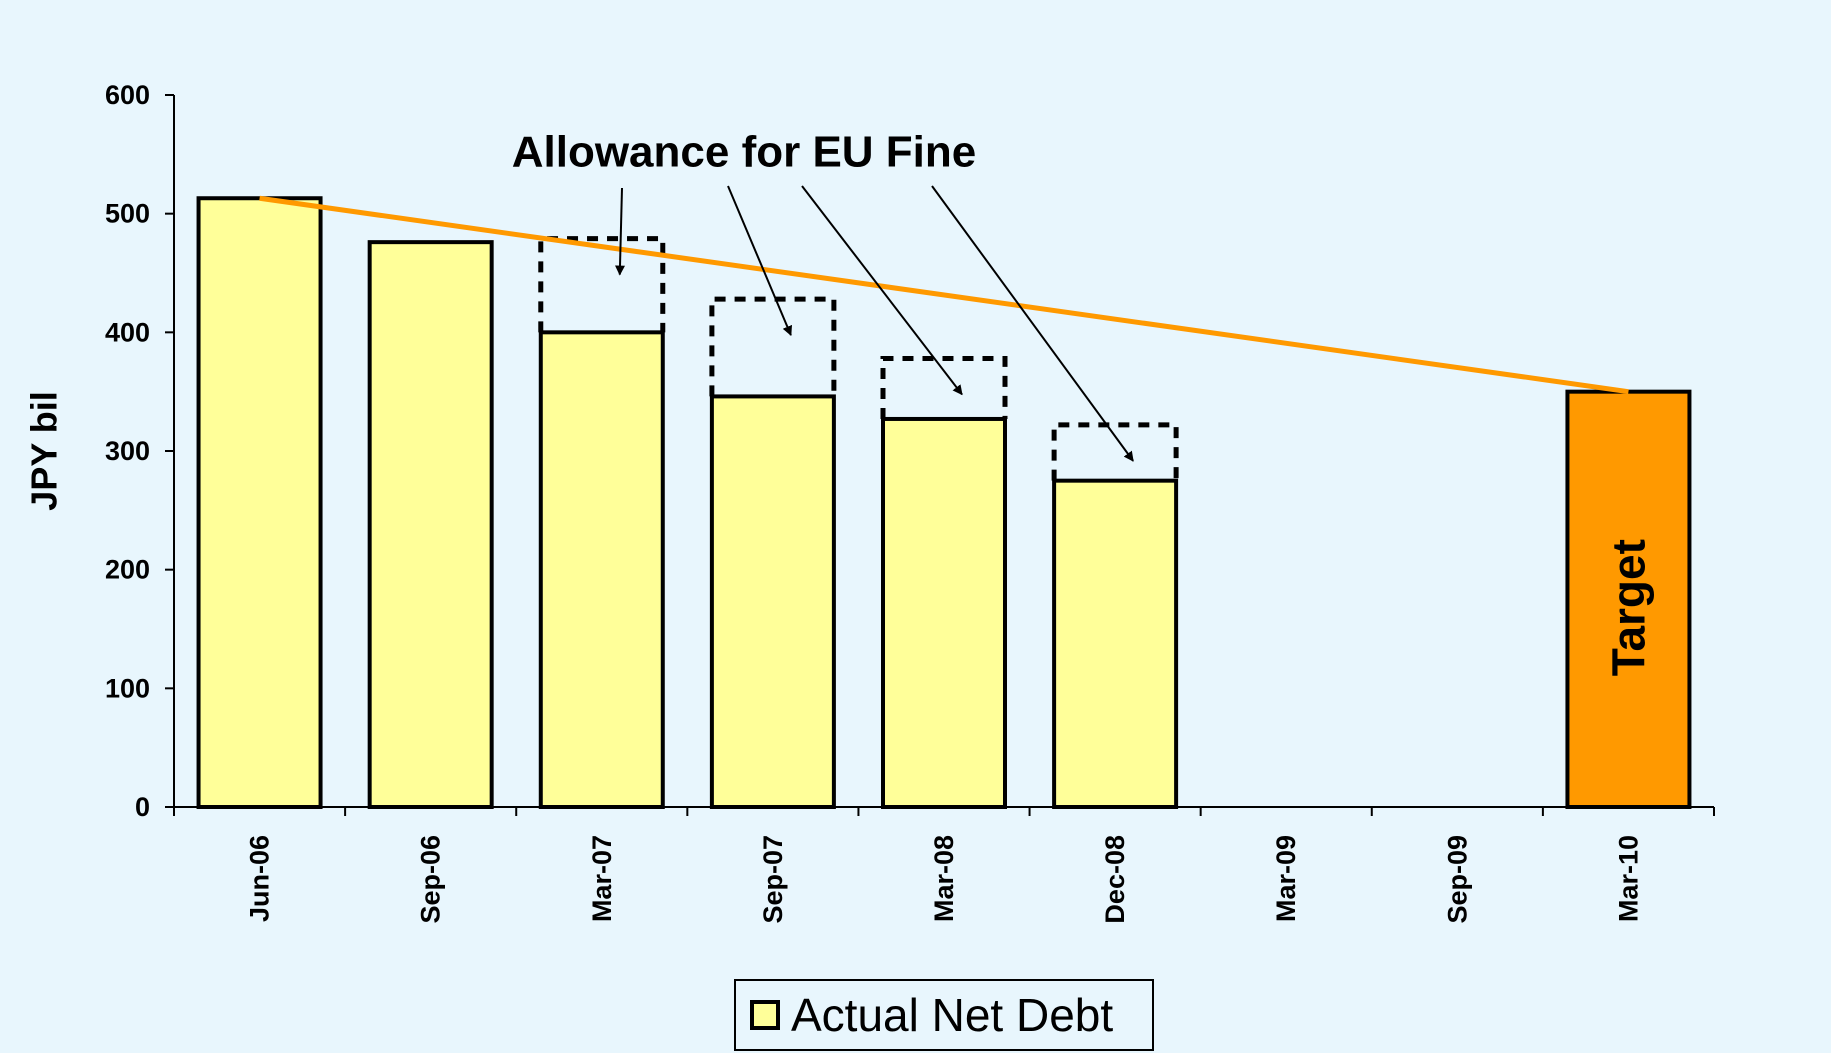 This screenshot has width=1831, height=1058. I want to click on bar-label-target: Target, so click(1628, 607).